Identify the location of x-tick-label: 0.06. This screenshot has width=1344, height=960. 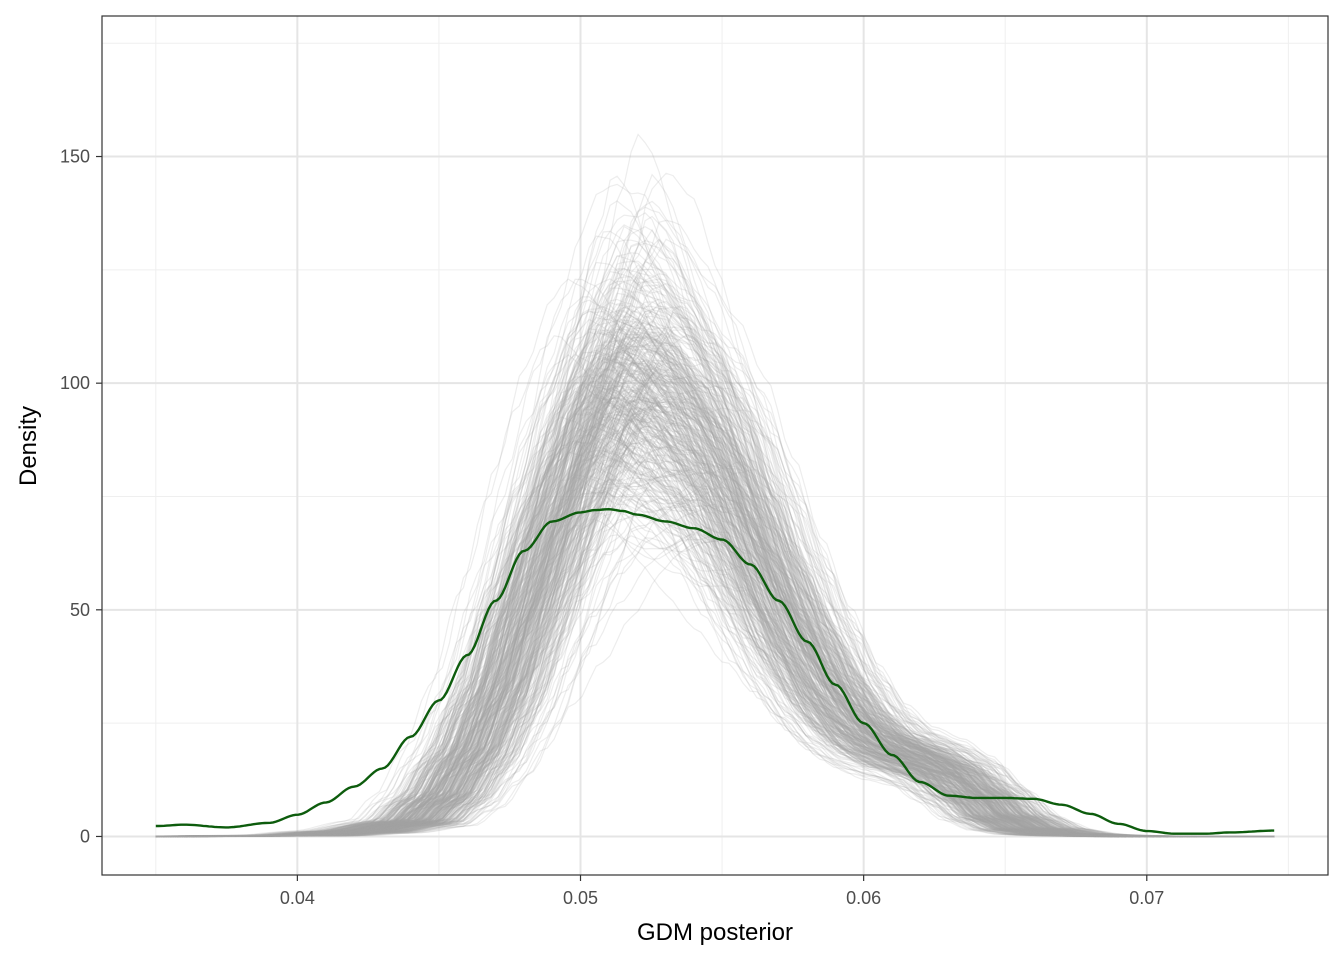
(863, 898).